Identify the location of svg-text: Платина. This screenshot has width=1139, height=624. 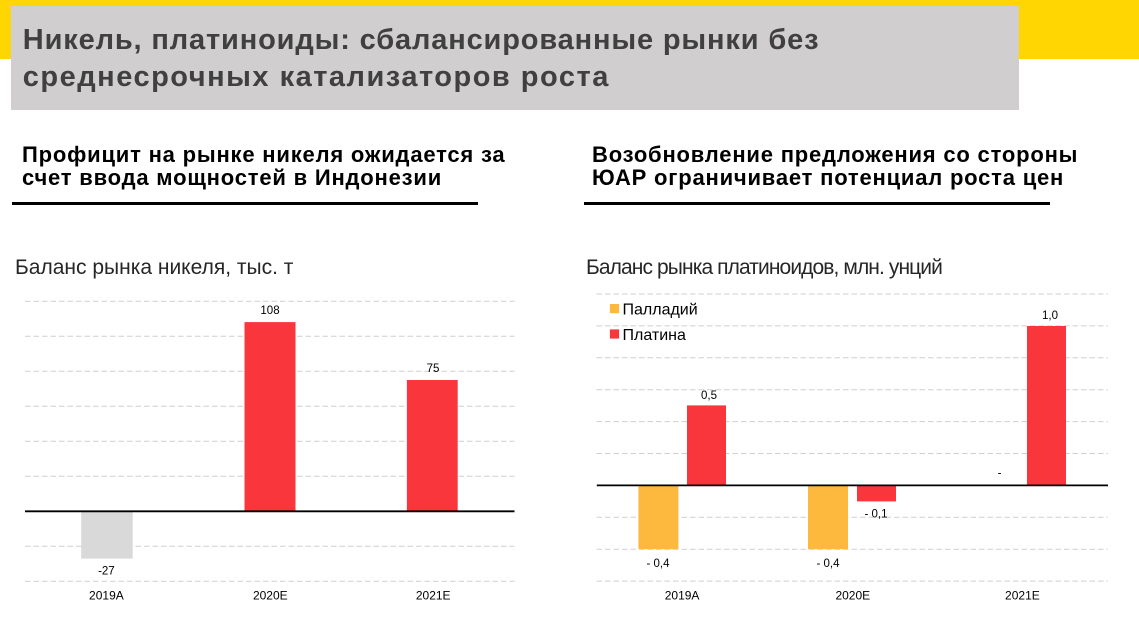
(654, 335).